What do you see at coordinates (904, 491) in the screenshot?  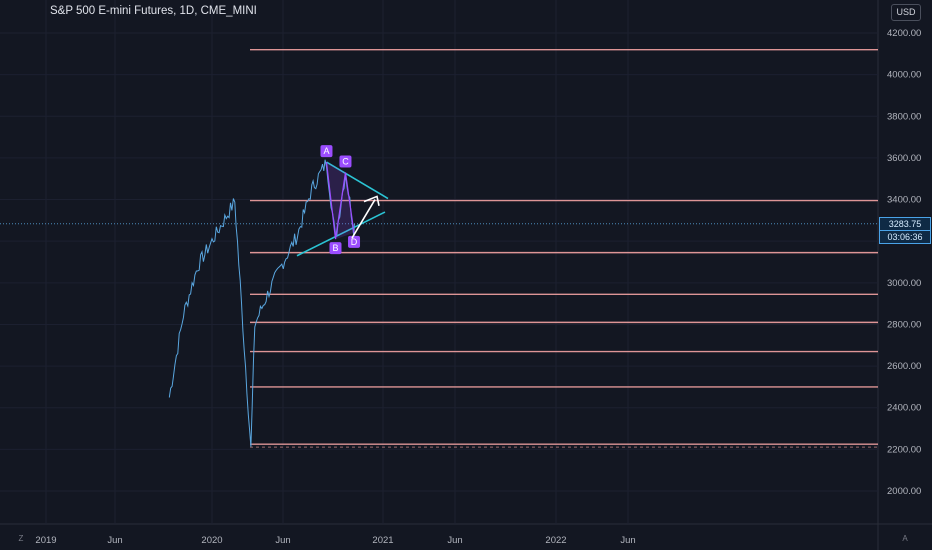 I see `y-tick-label: 2000.00` at bounding box center [904, 491].